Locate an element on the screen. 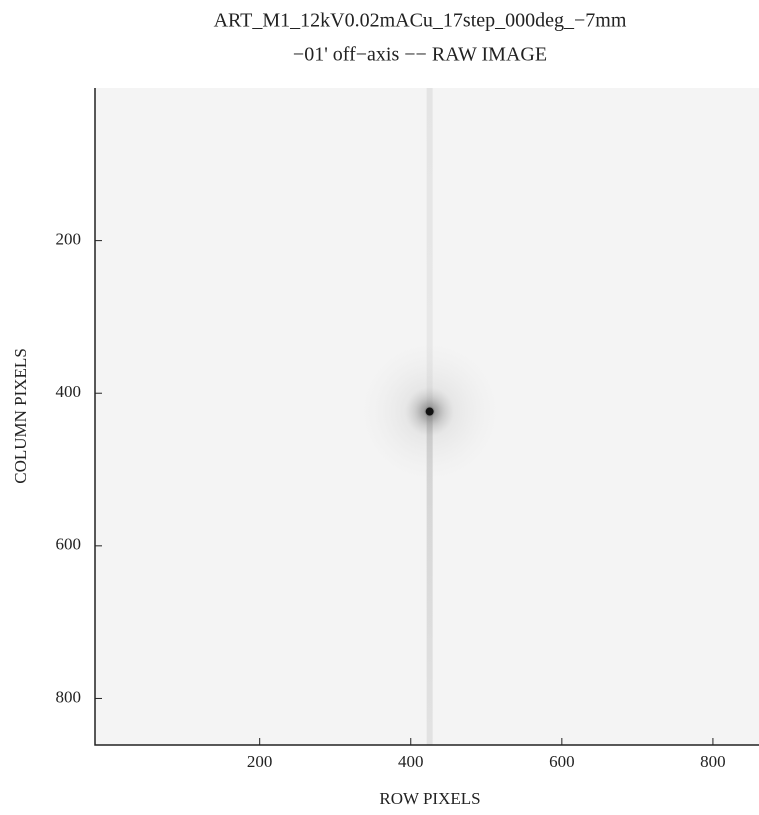 The width and height of the screenshot is (759, 815). chart-title: ART_M1_12kV0.02mACu_17step_000deg_−7mm is located at coordinates (420, 21).